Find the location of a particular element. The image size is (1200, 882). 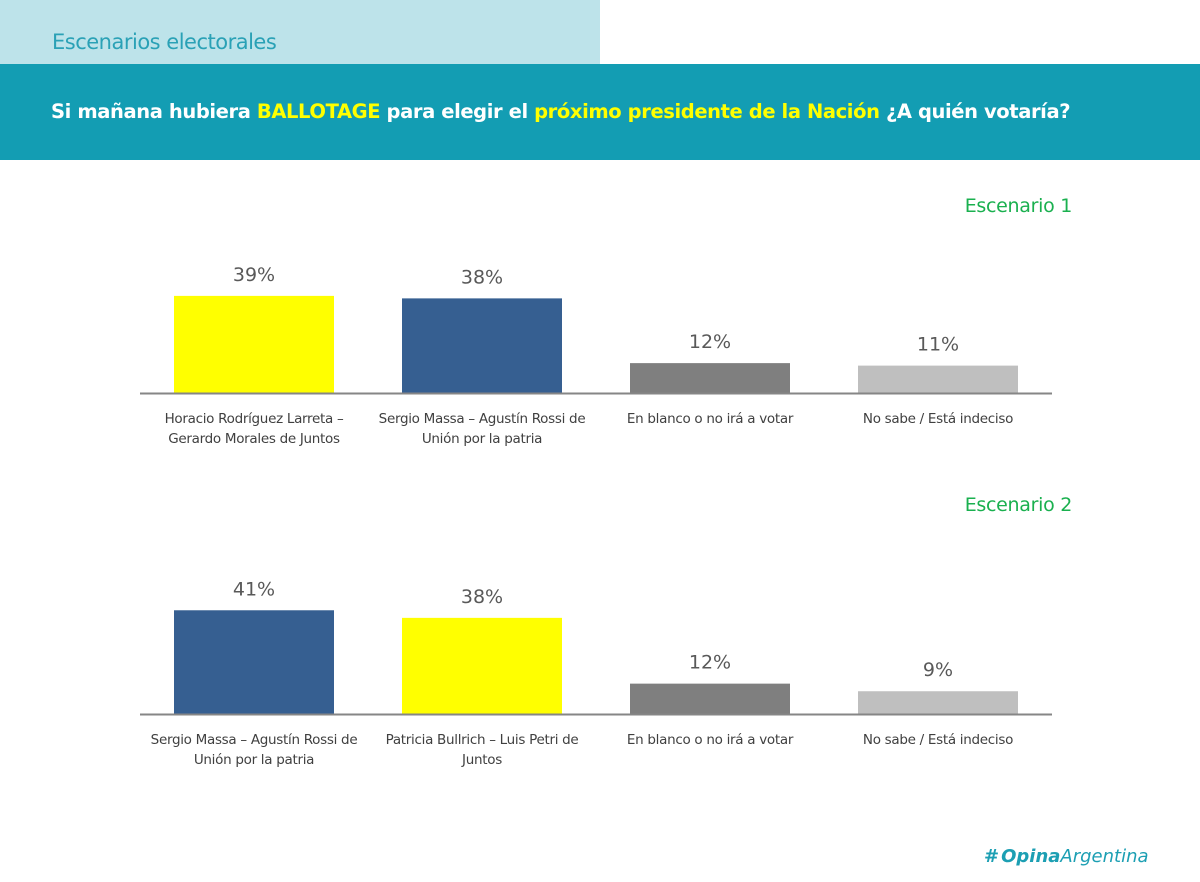

bar-value-label: 9% is located at coordinates (938, 670).